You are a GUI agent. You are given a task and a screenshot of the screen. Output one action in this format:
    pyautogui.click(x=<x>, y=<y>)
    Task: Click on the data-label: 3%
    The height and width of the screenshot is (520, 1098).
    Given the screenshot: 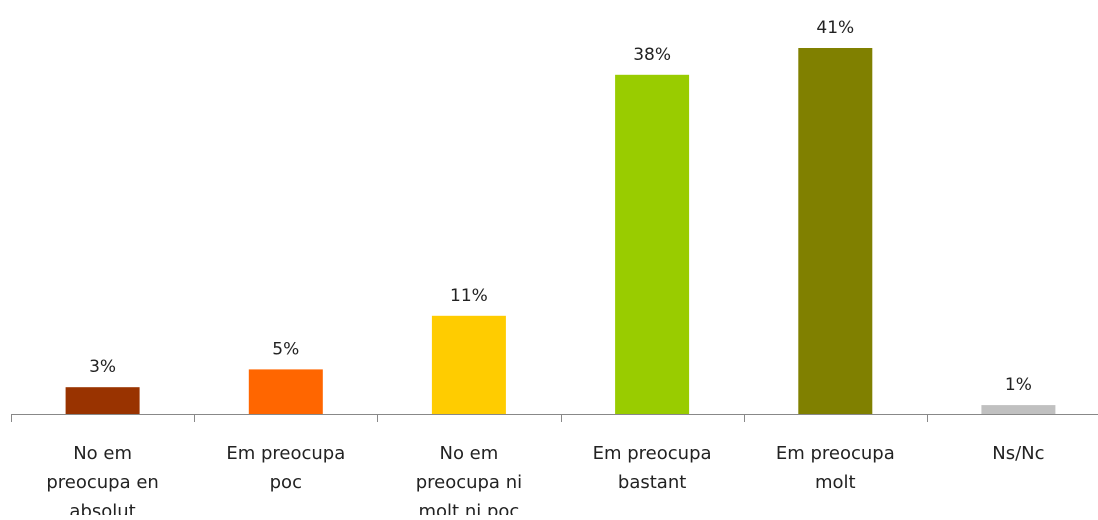 What is the action you would take?
    pyautogui.click(x=102, y=367)
    